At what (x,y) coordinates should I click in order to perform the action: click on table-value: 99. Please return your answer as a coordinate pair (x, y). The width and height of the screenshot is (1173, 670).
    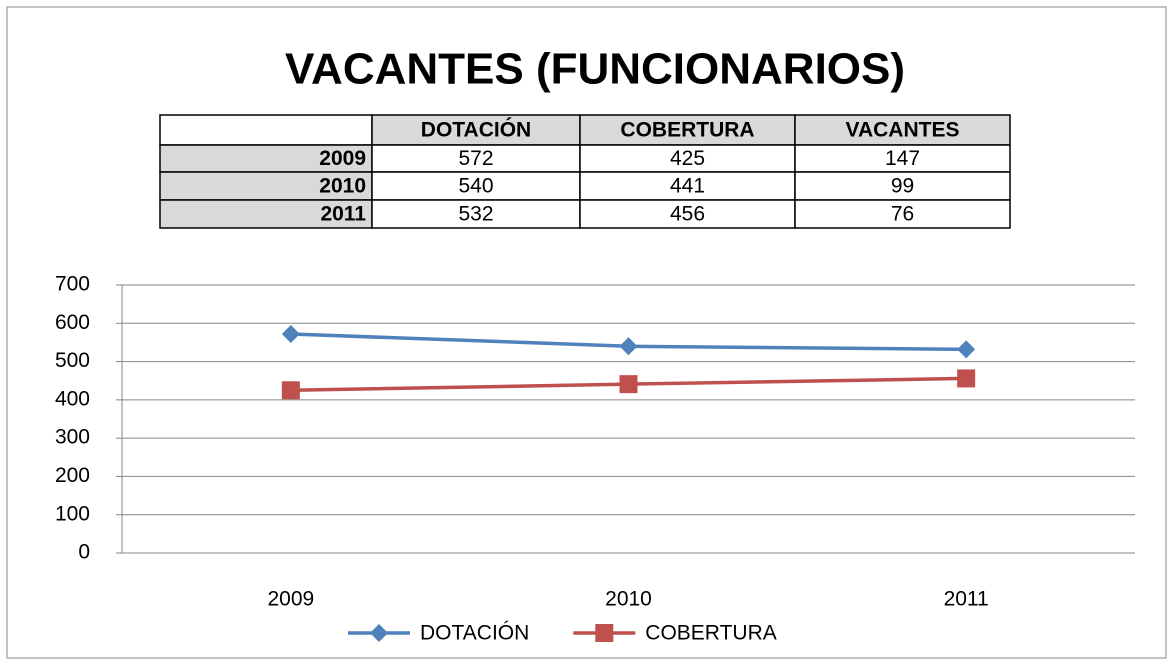
    Looking at the image, I should click on (902, 186).